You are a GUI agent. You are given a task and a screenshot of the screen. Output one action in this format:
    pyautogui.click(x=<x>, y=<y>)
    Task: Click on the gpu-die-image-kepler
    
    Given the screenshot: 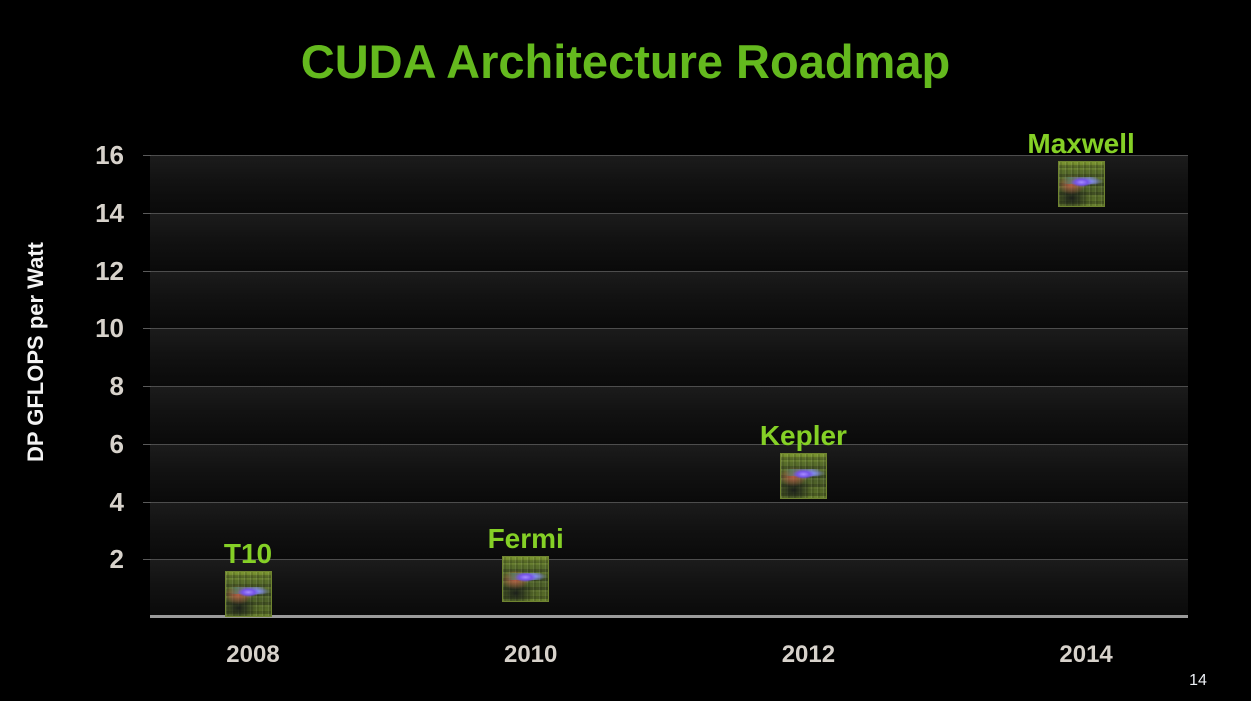 What is the action you would take?
    pyautogui.click(x=803, y=475)
    